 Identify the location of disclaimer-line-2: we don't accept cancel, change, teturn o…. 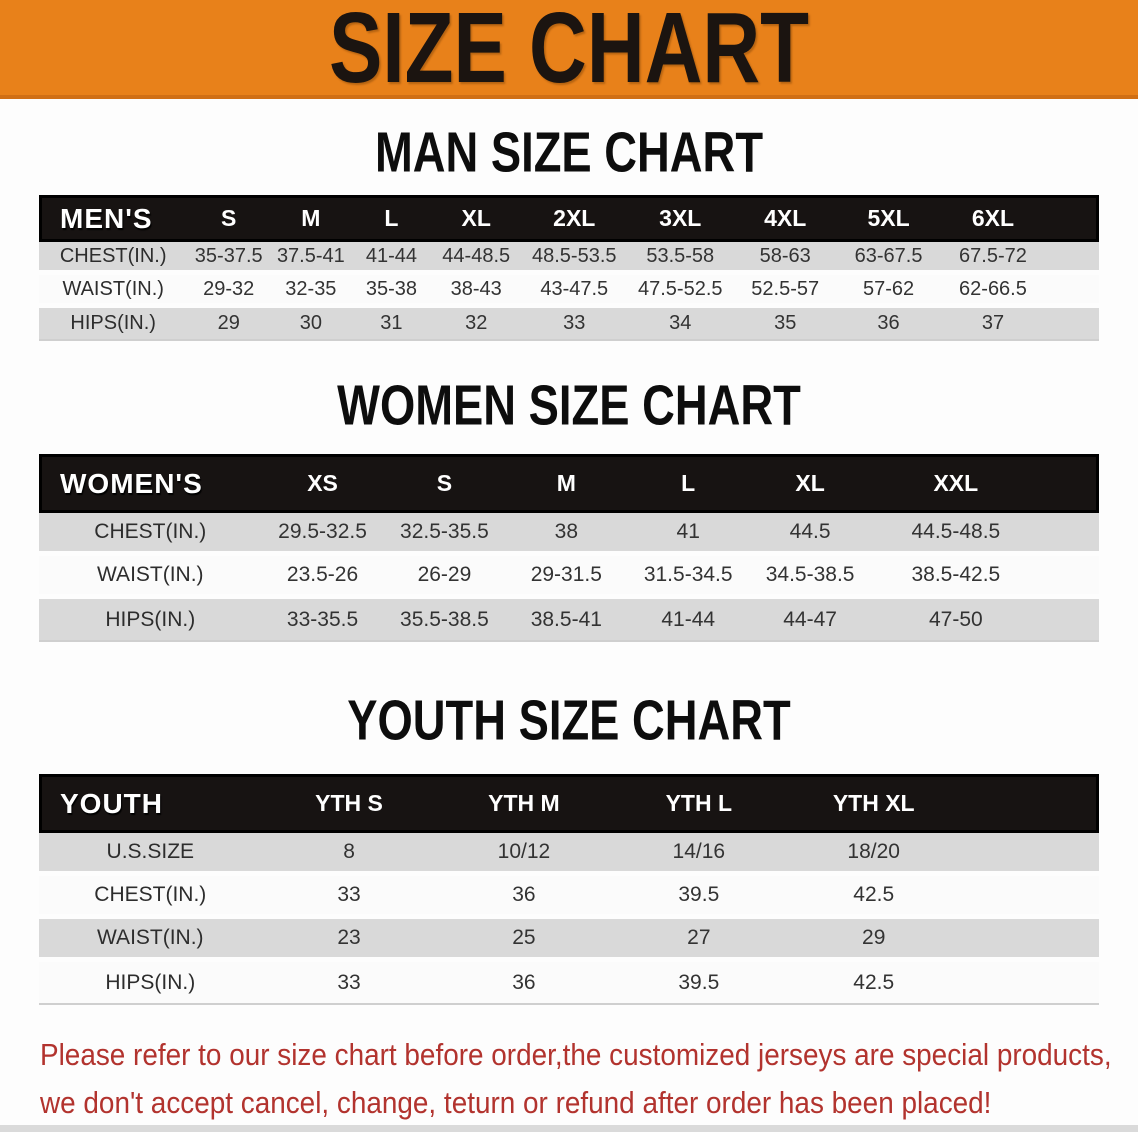
(516, 1102).